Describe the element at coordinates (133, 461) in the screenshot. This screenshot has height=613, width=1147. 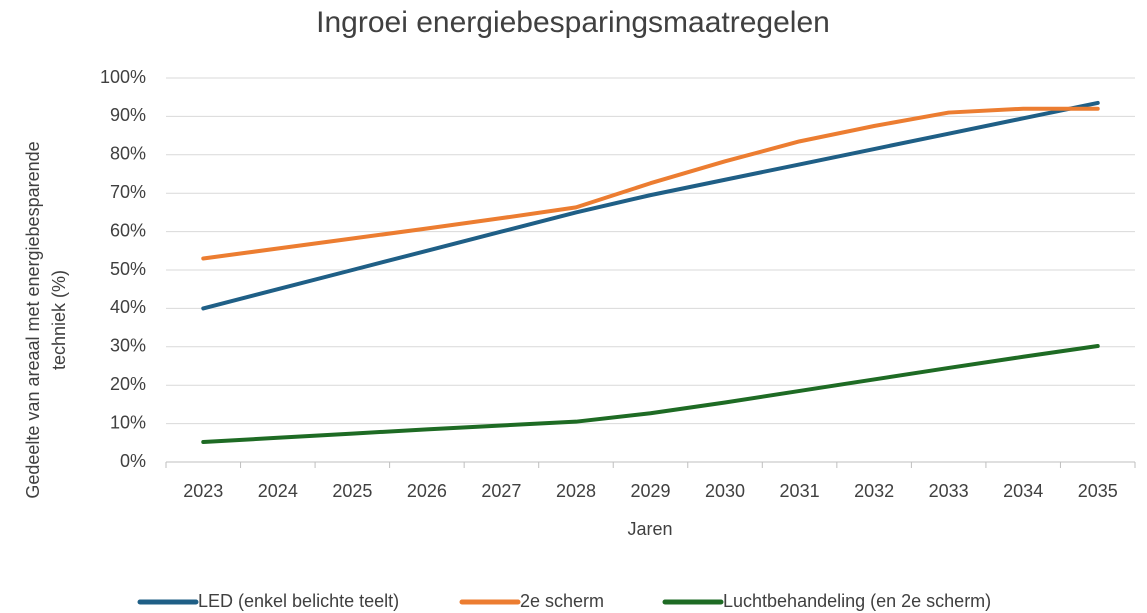
I see `y-tick-label: 0%` at that location.